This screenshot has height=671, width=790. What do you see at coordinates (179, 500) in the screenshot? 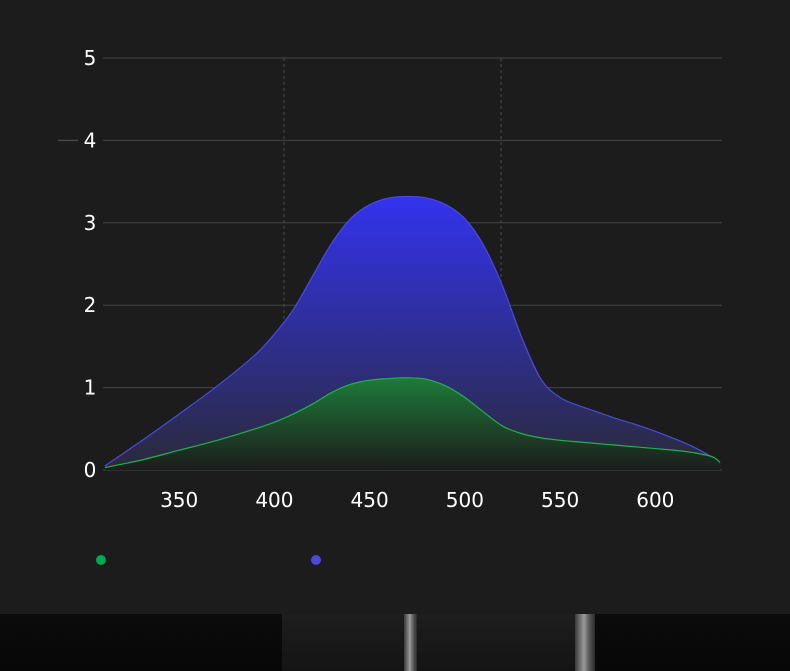
I see `x-tick-label-0: 350` at bounding box center [179, 500].